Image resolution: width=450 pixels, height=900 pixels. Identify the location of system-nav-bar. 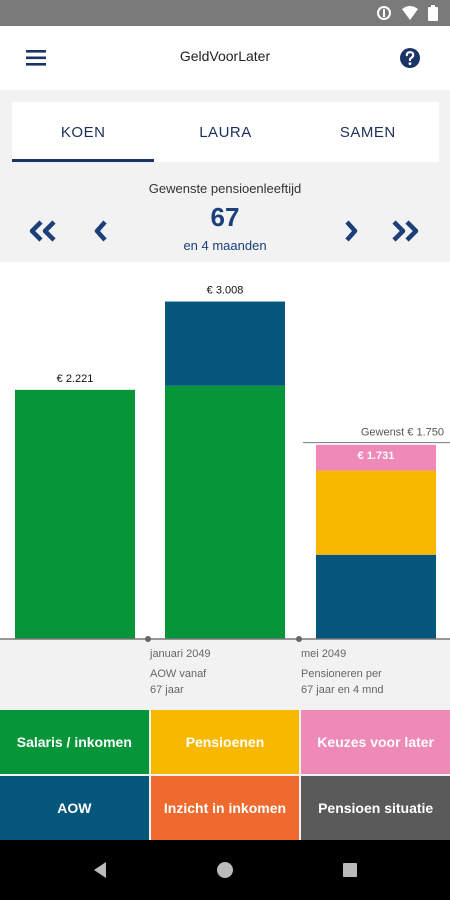
(225, 870).